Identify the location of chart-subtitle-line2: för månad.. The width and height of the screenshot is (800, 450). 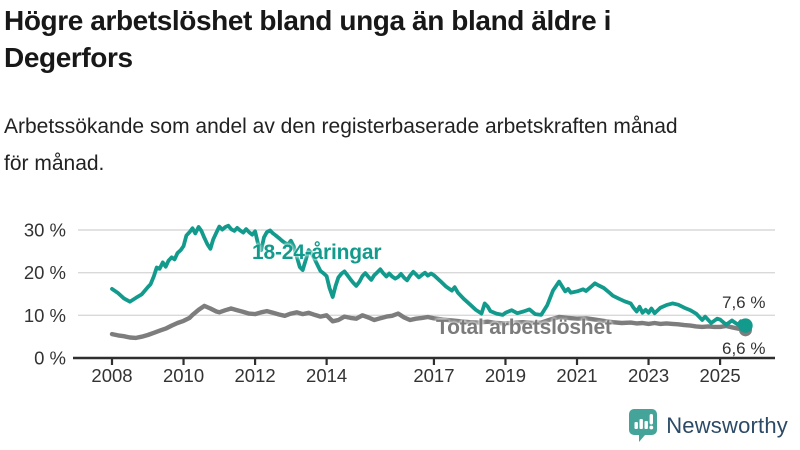
(54, 163).